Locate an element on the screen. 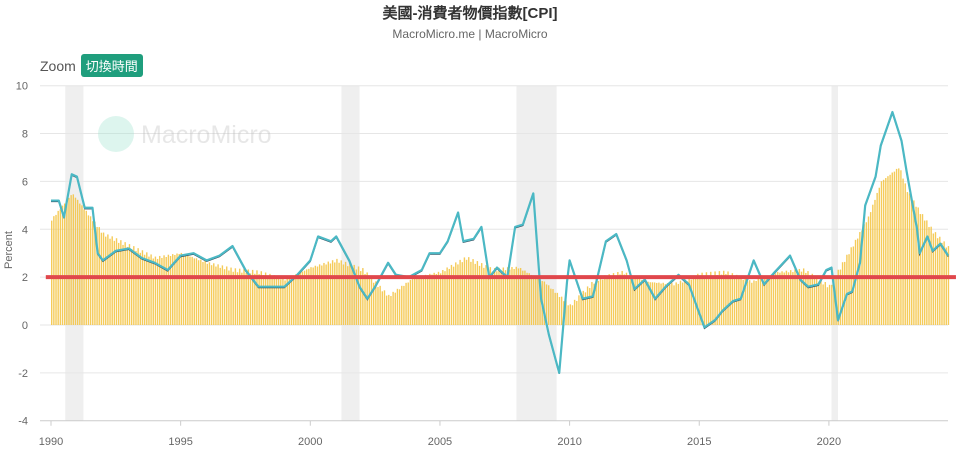 The height and width of the screenshot is (464, 972). x-tick-label: 1995 is located at coordinates (180, 442).